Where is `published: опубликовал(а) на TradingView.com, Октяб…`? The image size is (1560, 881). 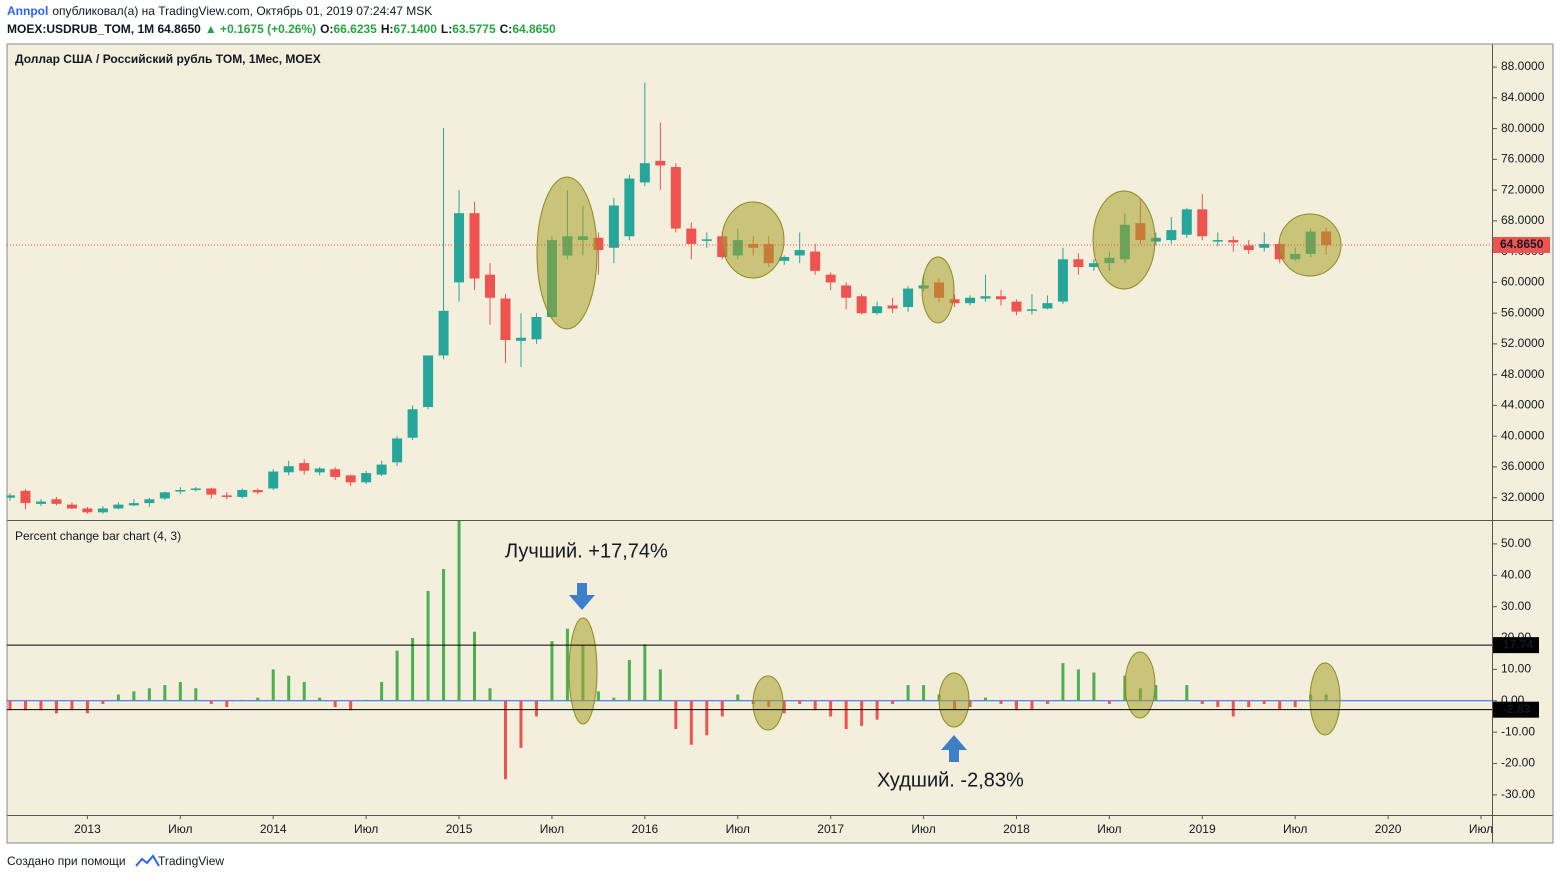 published: опубликовал(а) на TradingView.com, Октяб… is located at coordinates (242, 11).